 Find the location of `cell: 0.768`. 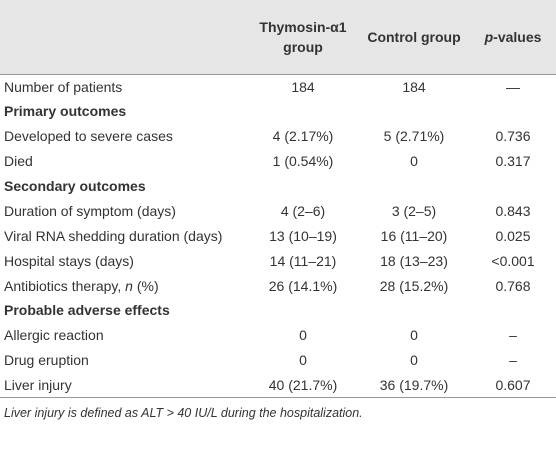

cell: 0.768 is located at coordinates (513, 285).